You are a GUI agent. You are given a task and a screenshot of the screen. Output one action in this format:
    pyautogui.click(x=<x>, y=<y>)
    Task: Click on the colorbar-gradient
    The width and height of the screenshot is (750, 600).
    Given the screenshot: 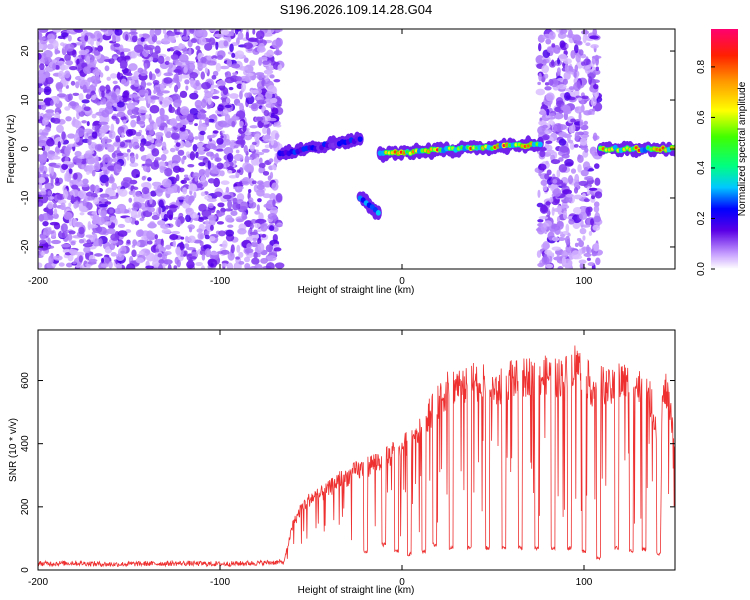 What is the action you would take?
    pyautogui.click(x=724, y=149)
    